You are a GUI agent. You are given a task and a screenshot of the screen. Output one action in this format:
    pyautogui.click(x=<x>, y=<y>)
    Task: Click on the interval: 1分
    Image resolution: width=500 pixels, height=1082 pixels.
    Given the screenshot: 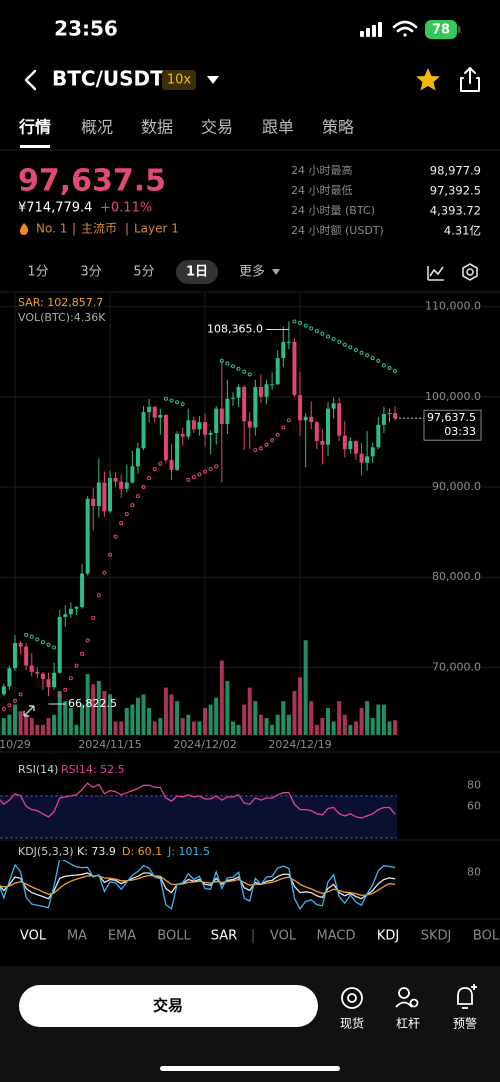 What is the action you would take?
    pyautogui.click(x=37, y=272)
    